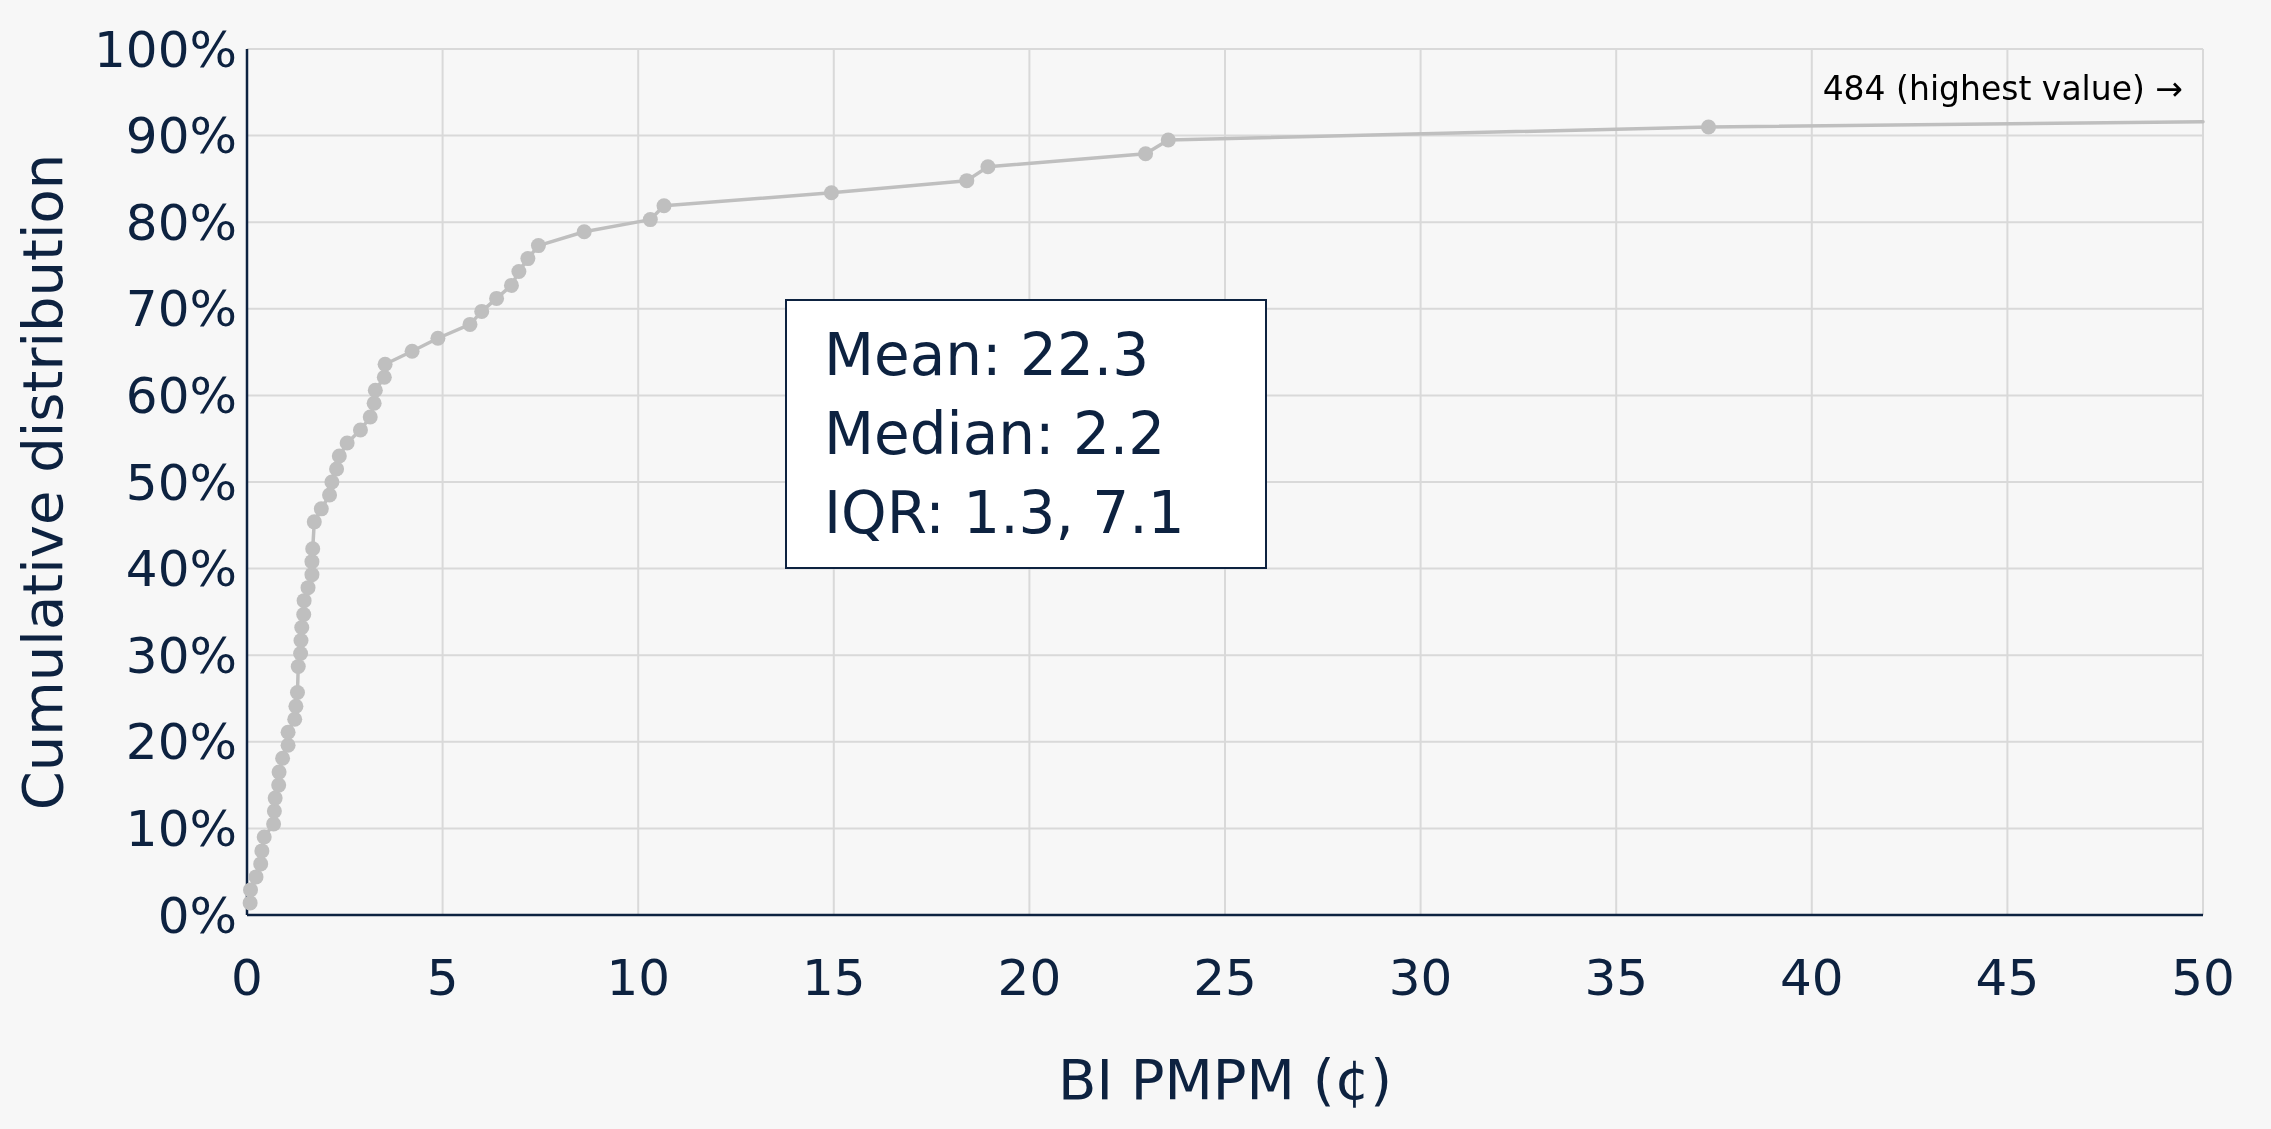 The image size is (2271, 1129). Describe the element at coordinates (1225, 978) in the screenshot. I see `x-tick-label: 25` at that location.